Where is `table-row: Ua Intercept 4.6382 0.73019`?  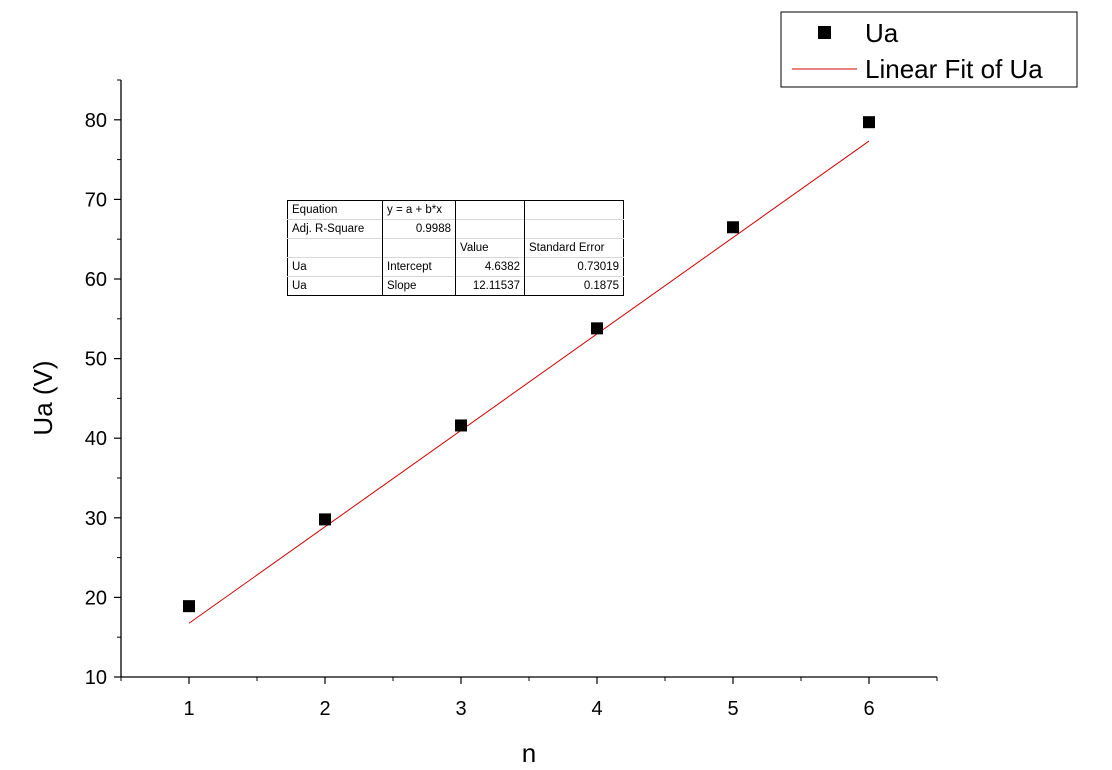
table-row: Ua Intercept 4.6382 0.73019 is located at coordinates (455, 267).